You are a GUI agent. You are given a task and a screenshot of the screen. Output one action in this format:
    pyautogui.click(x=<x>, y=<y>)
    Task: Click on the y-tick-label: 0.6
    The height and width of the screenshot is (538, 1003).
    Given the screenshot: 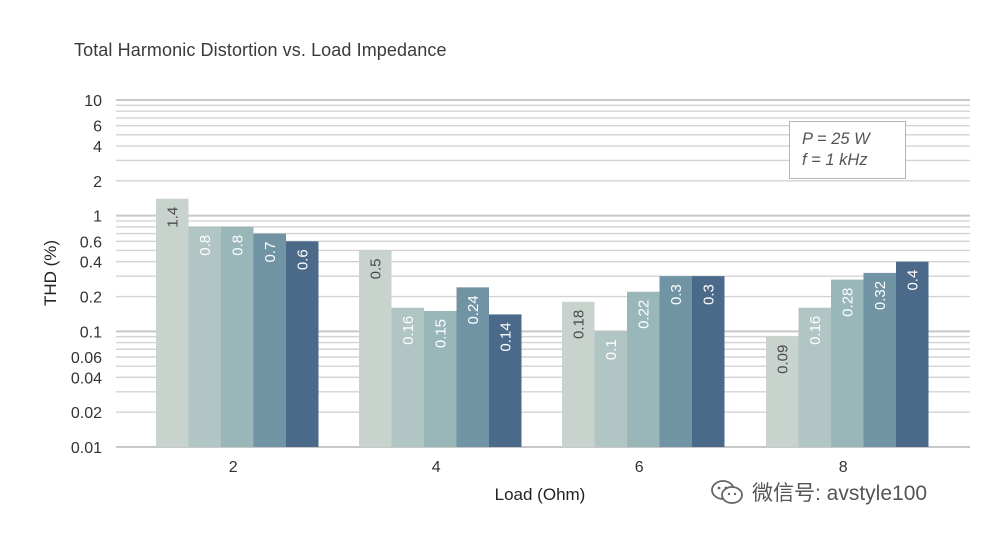 What is the action you would take?
    pyautogui.click(x=91, y=242)
    